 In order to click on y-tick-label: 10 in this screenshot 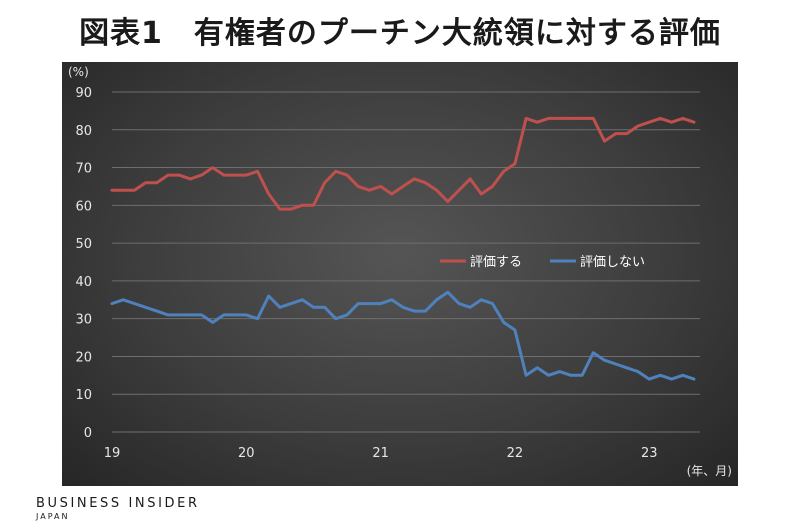, I will do `click(83, 395)`.